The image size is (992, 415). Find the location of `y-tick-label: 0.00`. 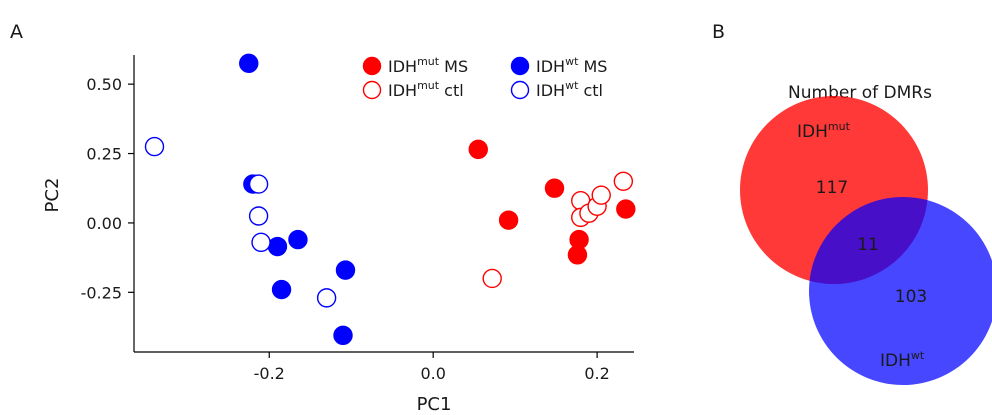

y-tick-label: 0.00 is located at coordinates (104, 223).